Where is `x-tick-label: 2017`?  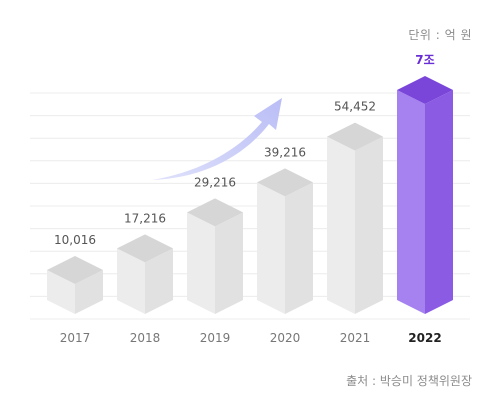 x-tick-label: 2017 is located at coordinates (75, 338).